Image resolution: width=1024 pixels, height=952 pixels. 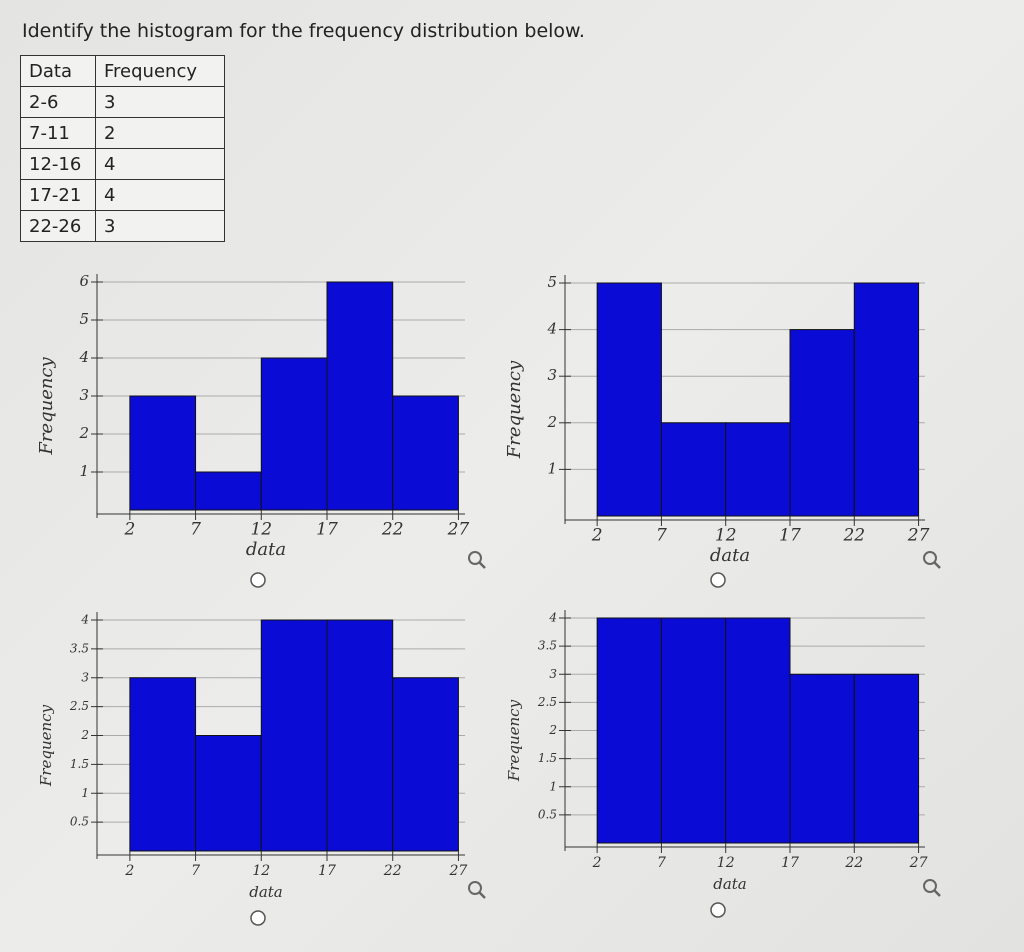 I want to click on header-row: Data Frequency, so click(x=122, y=71).